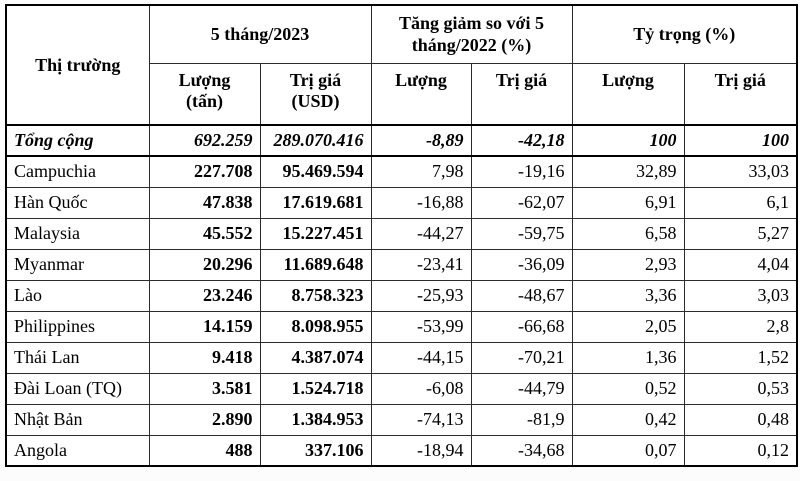 This screenshot has height=481, width=800. Describe the element at coordinates (421, 140) in the screenshot. I see `qty-change-cell: -8,89` at that location.